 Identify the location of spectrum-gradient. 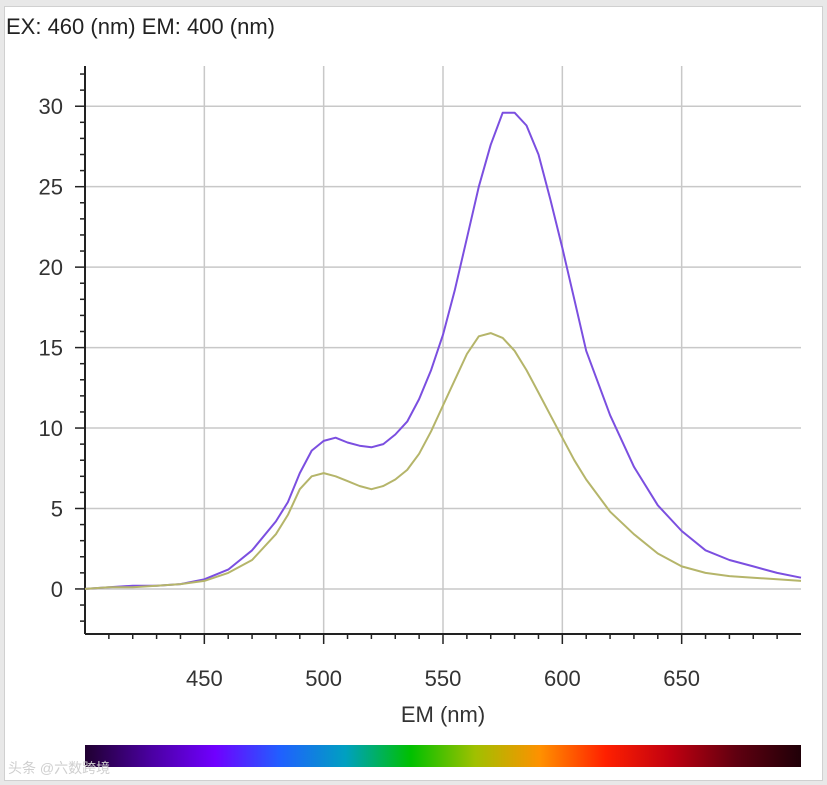
(443, 756).